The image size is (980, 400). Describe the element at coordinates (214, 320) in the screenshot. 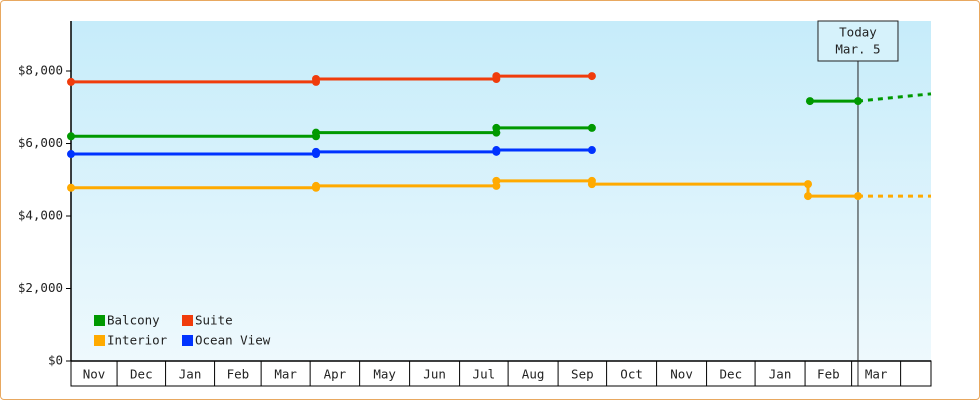

I see `legend-label: Suite` at that location.